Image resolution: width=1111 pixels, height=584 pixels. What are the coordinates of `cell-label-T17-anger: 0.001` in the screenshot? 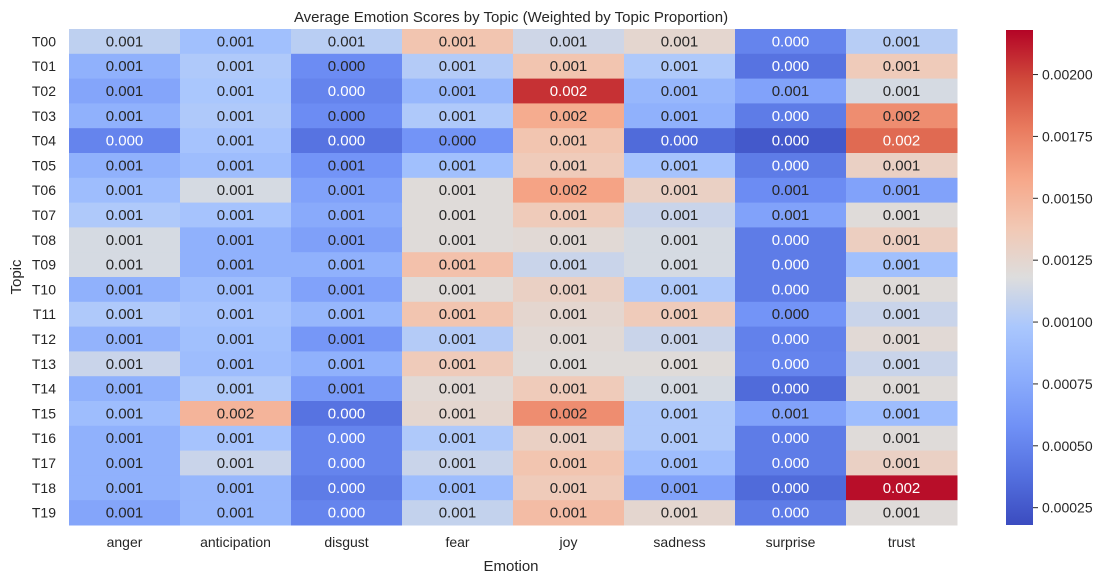 It's located at (125, 463).